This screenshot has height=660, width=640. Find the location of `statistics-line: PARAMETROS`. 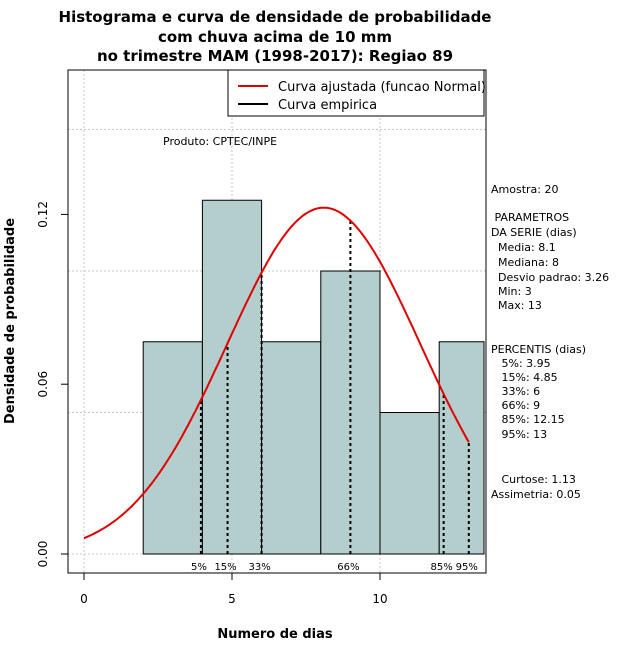

statistics-line: PARAMETROS is located at coordinates (530, 217).